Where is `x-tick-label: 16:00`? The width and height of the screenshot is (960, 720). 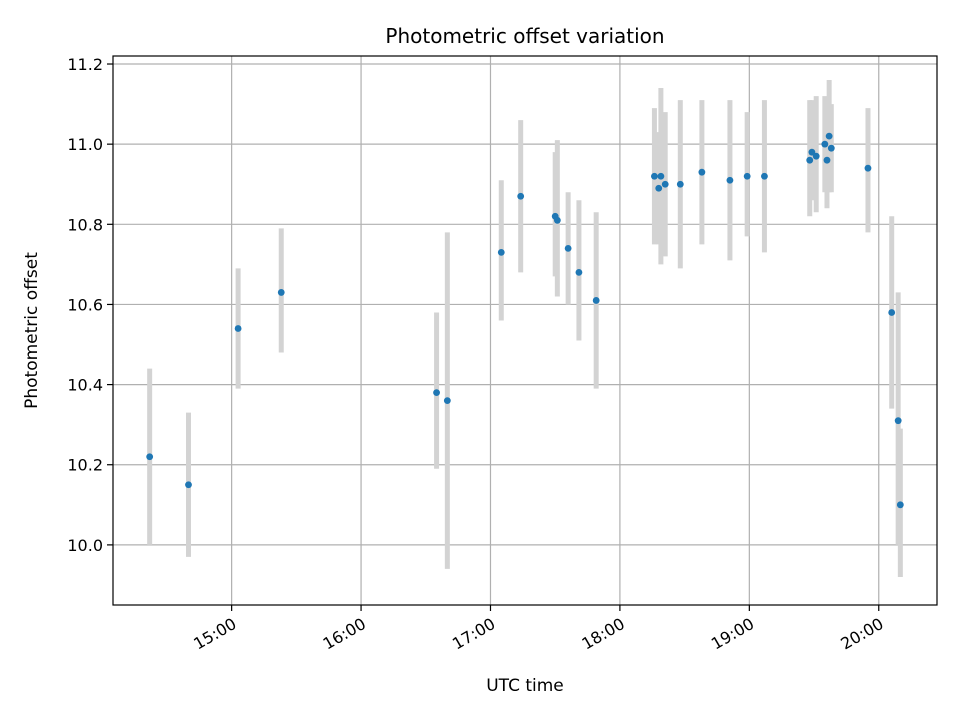 x-tick-label: 16:00 is located at coordinates (344, 634).